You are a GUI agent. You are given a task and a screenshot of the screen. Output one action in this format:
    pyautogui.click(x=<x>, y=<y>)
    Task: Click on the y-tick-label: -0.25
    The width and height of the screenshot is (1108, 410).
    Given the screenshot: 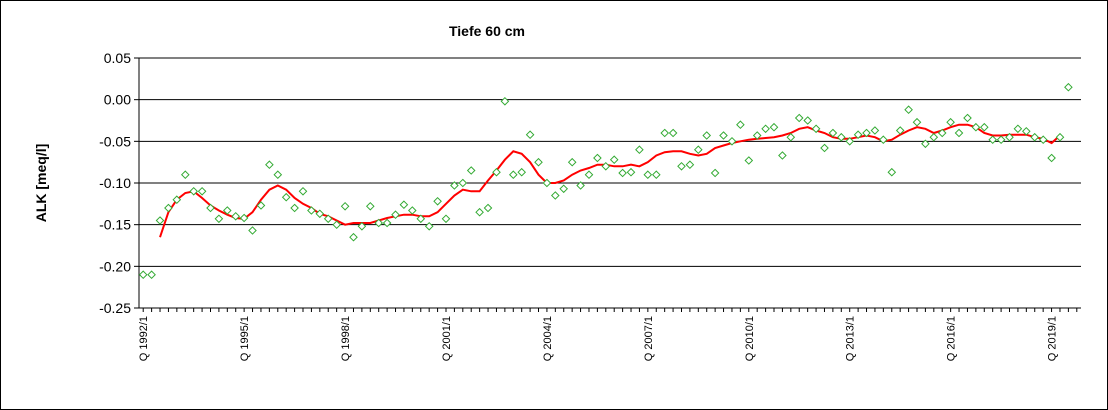 What is the action you would take?
    pyautogui.click(x=115, y=308)
    